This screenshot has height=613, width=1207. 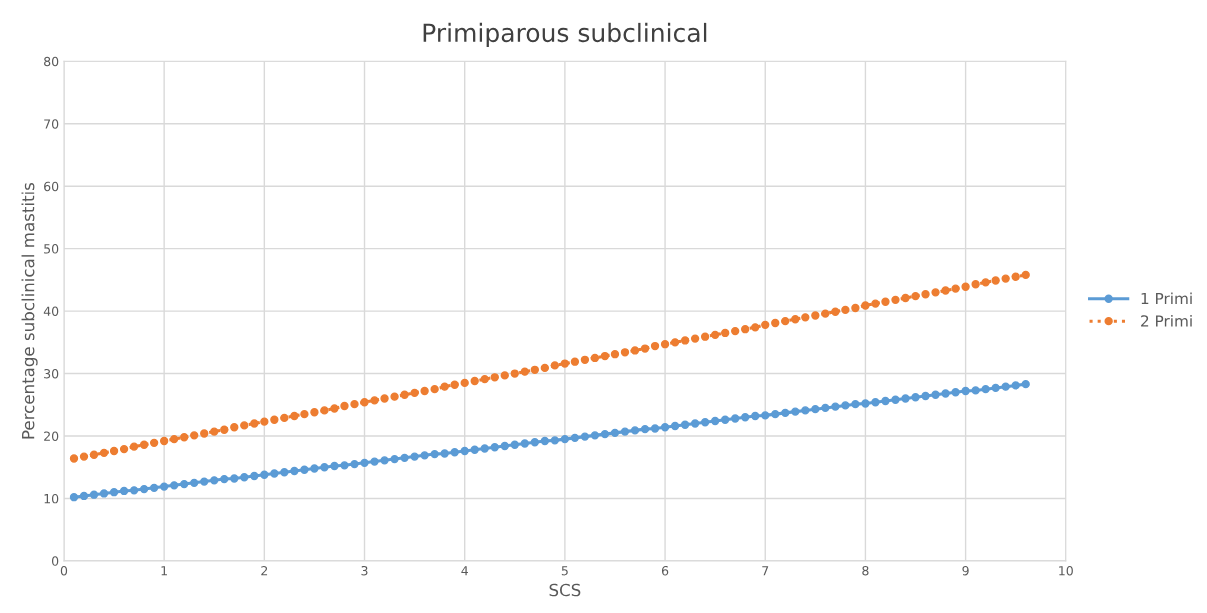 What do you see at coordinates (51, 374) in the screenshot?
I see `y-tick-label: 30` at bounding box center [51, 374].